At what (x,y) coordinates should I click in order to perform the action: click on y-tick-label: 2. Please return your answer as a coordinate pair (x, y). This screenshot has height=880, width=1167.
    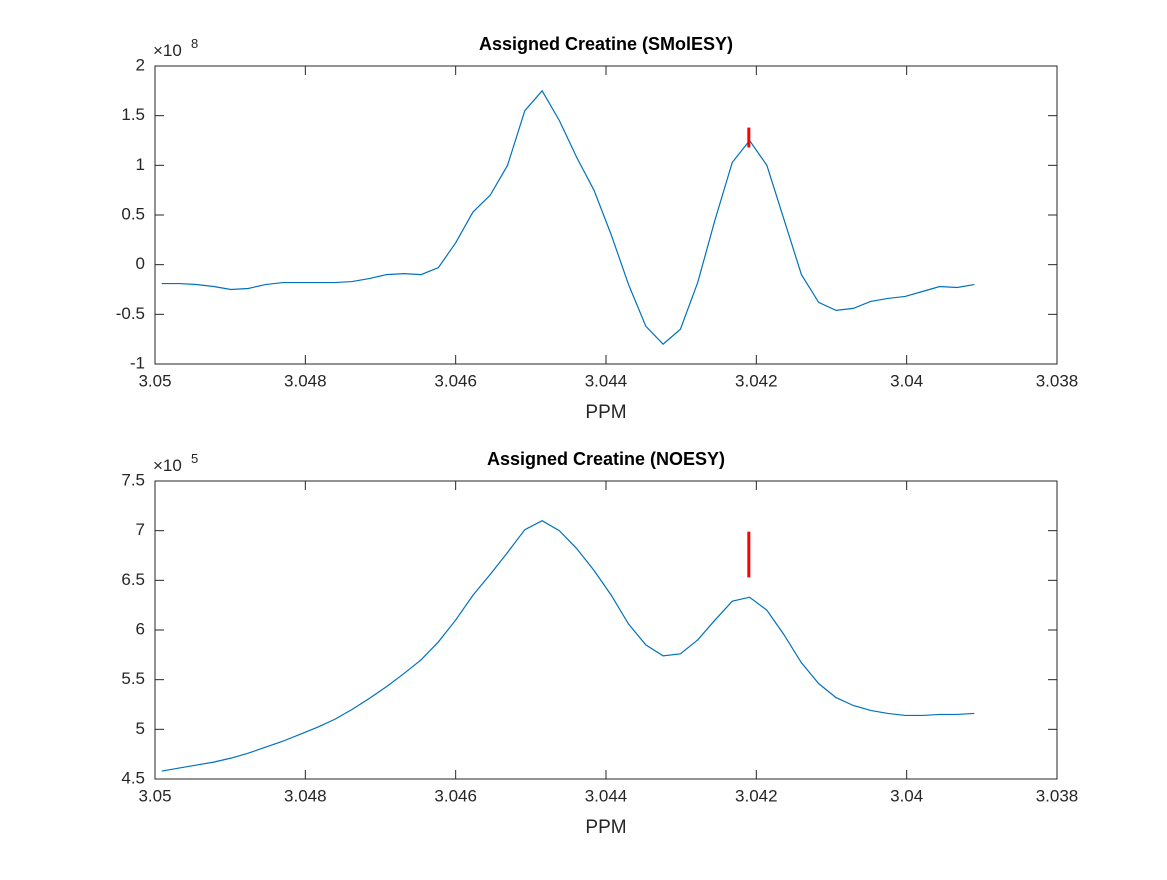
    Looking at the image, I should click on (140, 64).